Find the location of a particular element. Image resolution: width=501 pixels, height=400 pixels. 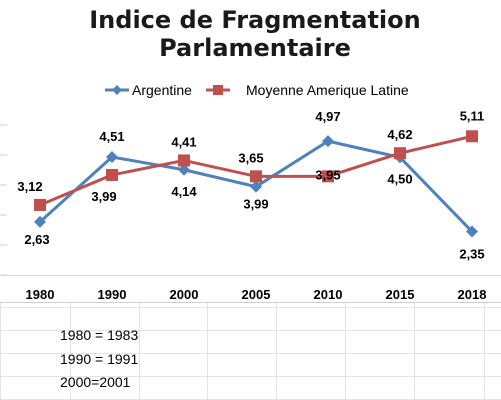

chart-title-line-1: Indice de Fragmentation is located at coordinates (254, 20).